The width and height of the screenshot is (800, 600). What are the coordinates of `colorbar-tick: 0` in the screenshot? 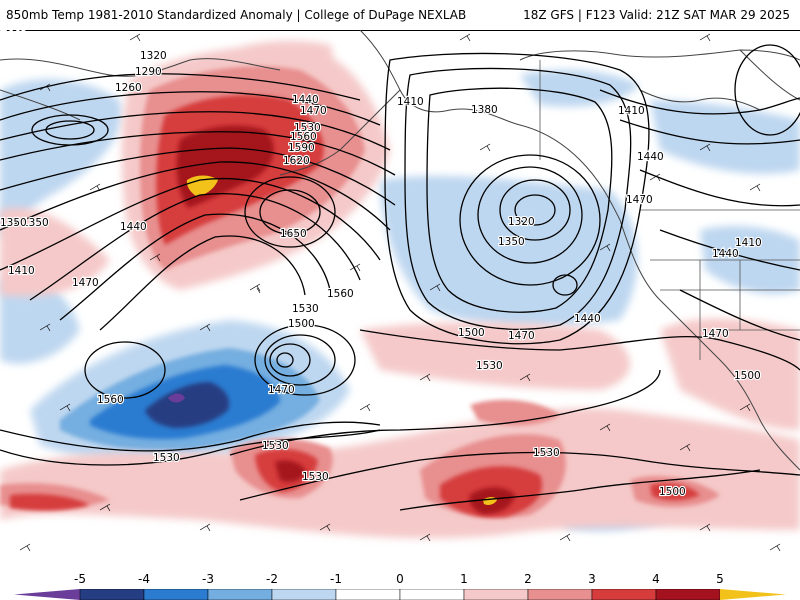 It's located at (400, 579).